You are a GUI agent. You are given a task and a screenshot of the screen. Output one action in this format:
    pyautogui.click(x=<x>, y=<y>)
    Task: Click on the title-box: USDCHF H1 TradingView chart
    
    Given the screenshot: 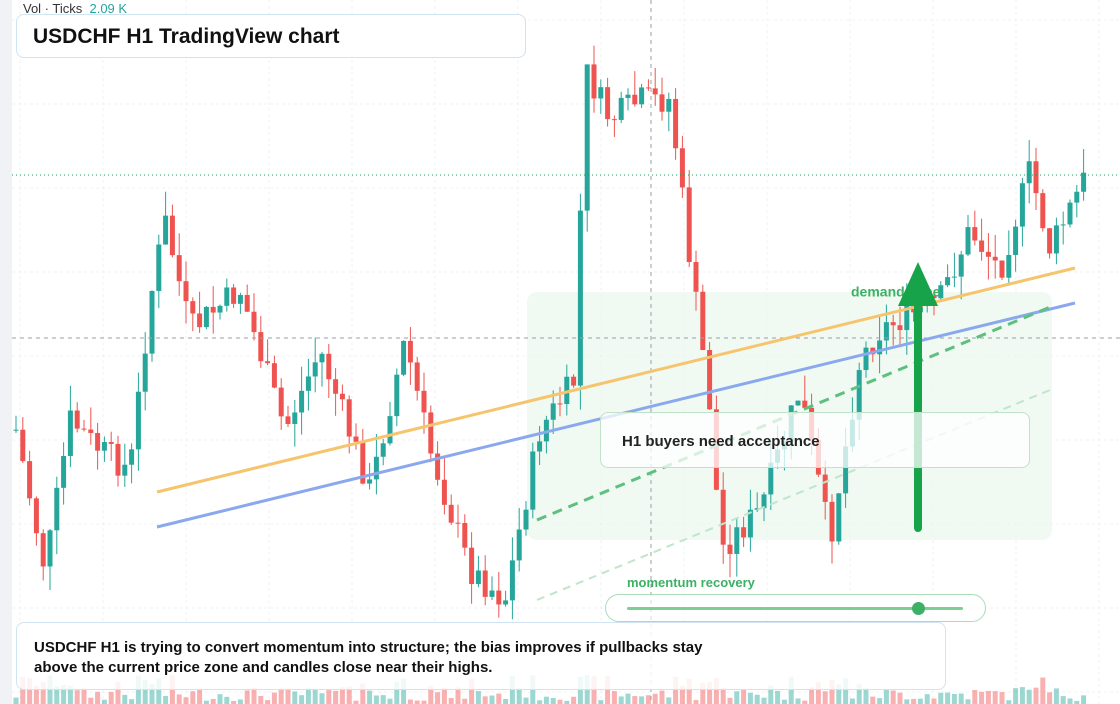 What is the action you would take?
    pyautogui.click(x=271, y=36)
    